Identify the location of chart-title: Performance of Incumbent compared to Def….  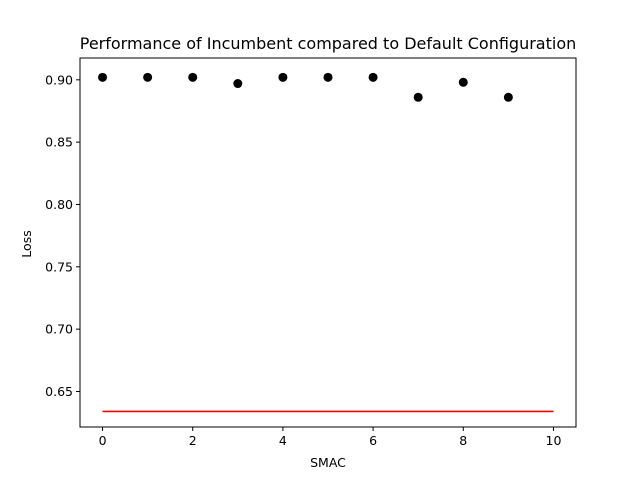
(328, 43).